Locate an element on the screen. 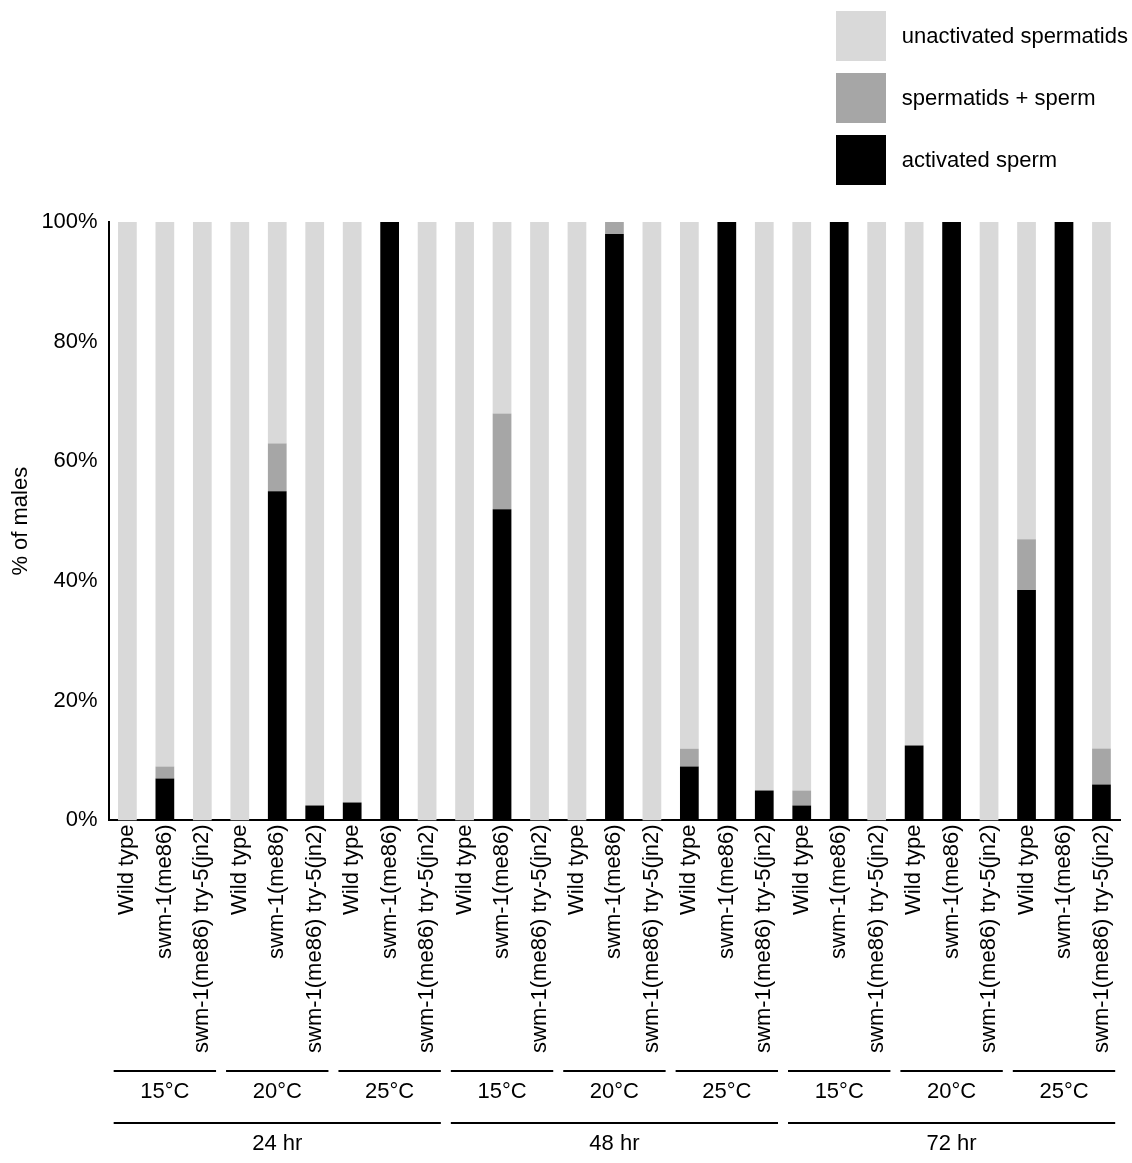  legend-label: unactivated spermatids is located at coordinates (1014, 36).